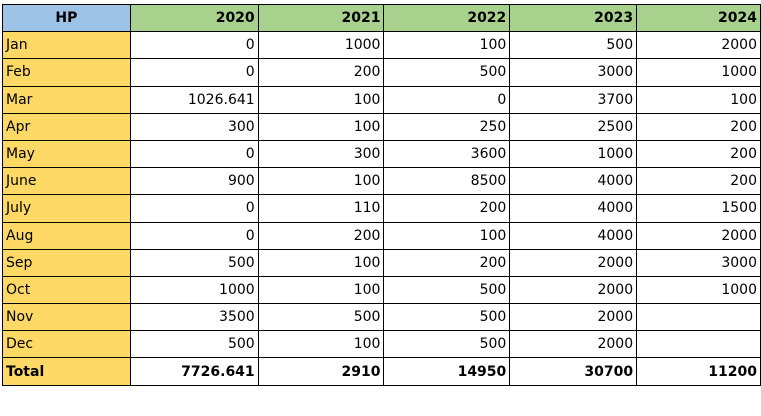 This screenshot has width=761, height=416. Describe the element at coordinates (321, 371) in the screenshot. I see `total-cell: 2910` at that location.